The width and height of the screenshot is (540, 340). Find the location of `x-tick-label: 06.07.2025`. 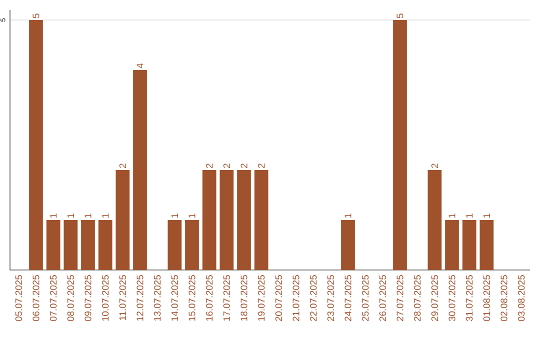

x-tick-label: 06.07.2025 is located at coordinates (36, 298).